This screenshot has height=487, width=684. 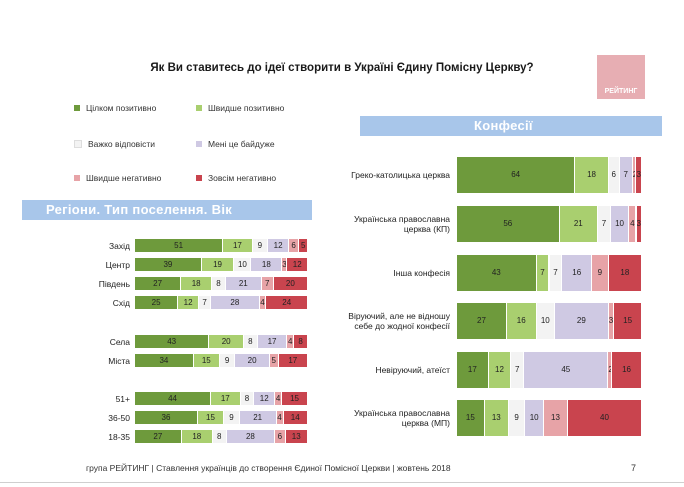 I want to click on category-label: Південь, so click(x=85, y=284).